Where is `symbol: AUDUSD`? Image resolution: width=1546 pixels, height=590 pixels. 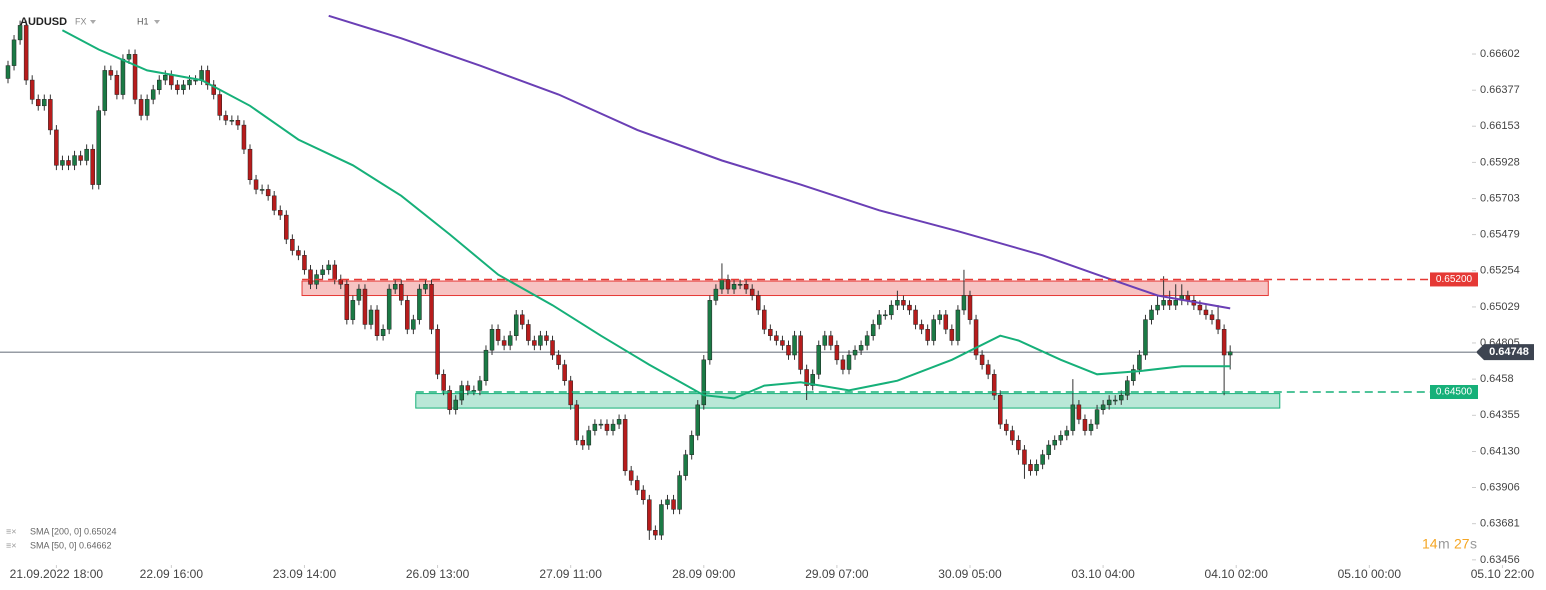
symbol: AUDUSD is located at coordinates (43, 22).